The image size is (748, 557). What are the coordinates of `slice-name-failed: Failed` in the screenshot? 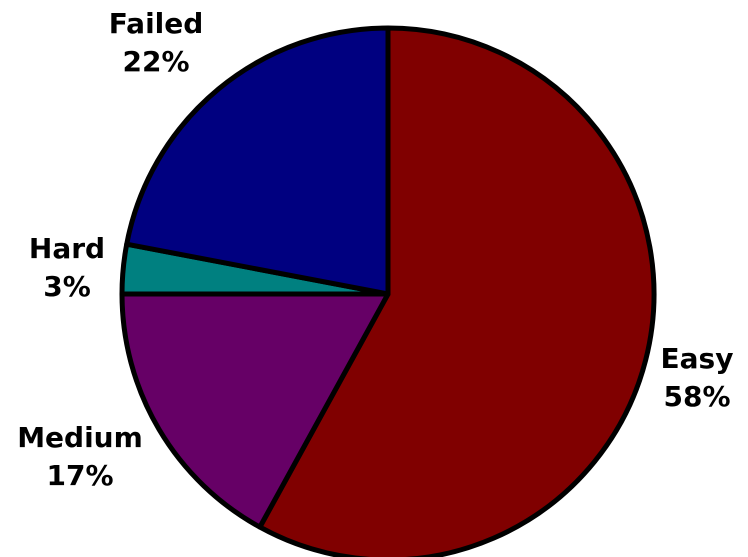 It's located at (156, 23).